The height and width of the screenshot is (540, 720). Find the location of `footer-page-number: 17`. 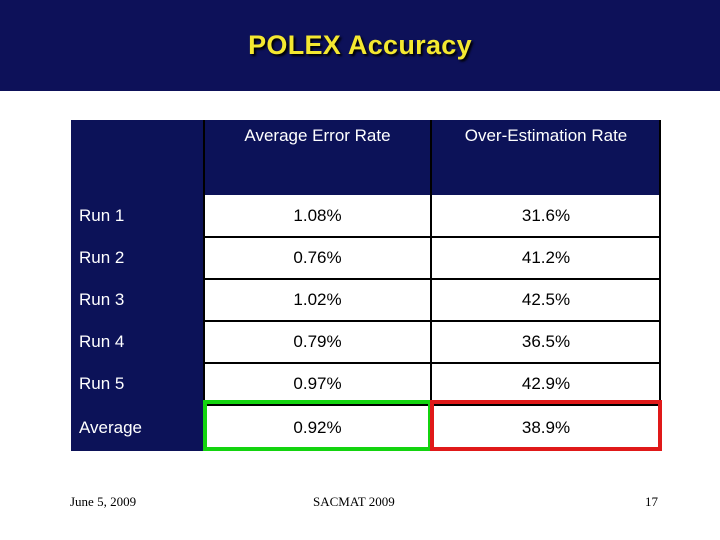

footer-page-number: 17 is located at coordinates (651, 501).